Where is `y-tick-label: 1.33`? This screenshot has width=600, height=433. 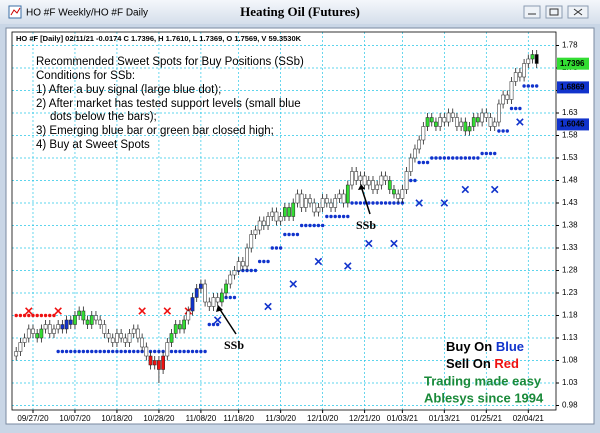 y-tick-label: 1.33 is located at coordinates (570, 247).